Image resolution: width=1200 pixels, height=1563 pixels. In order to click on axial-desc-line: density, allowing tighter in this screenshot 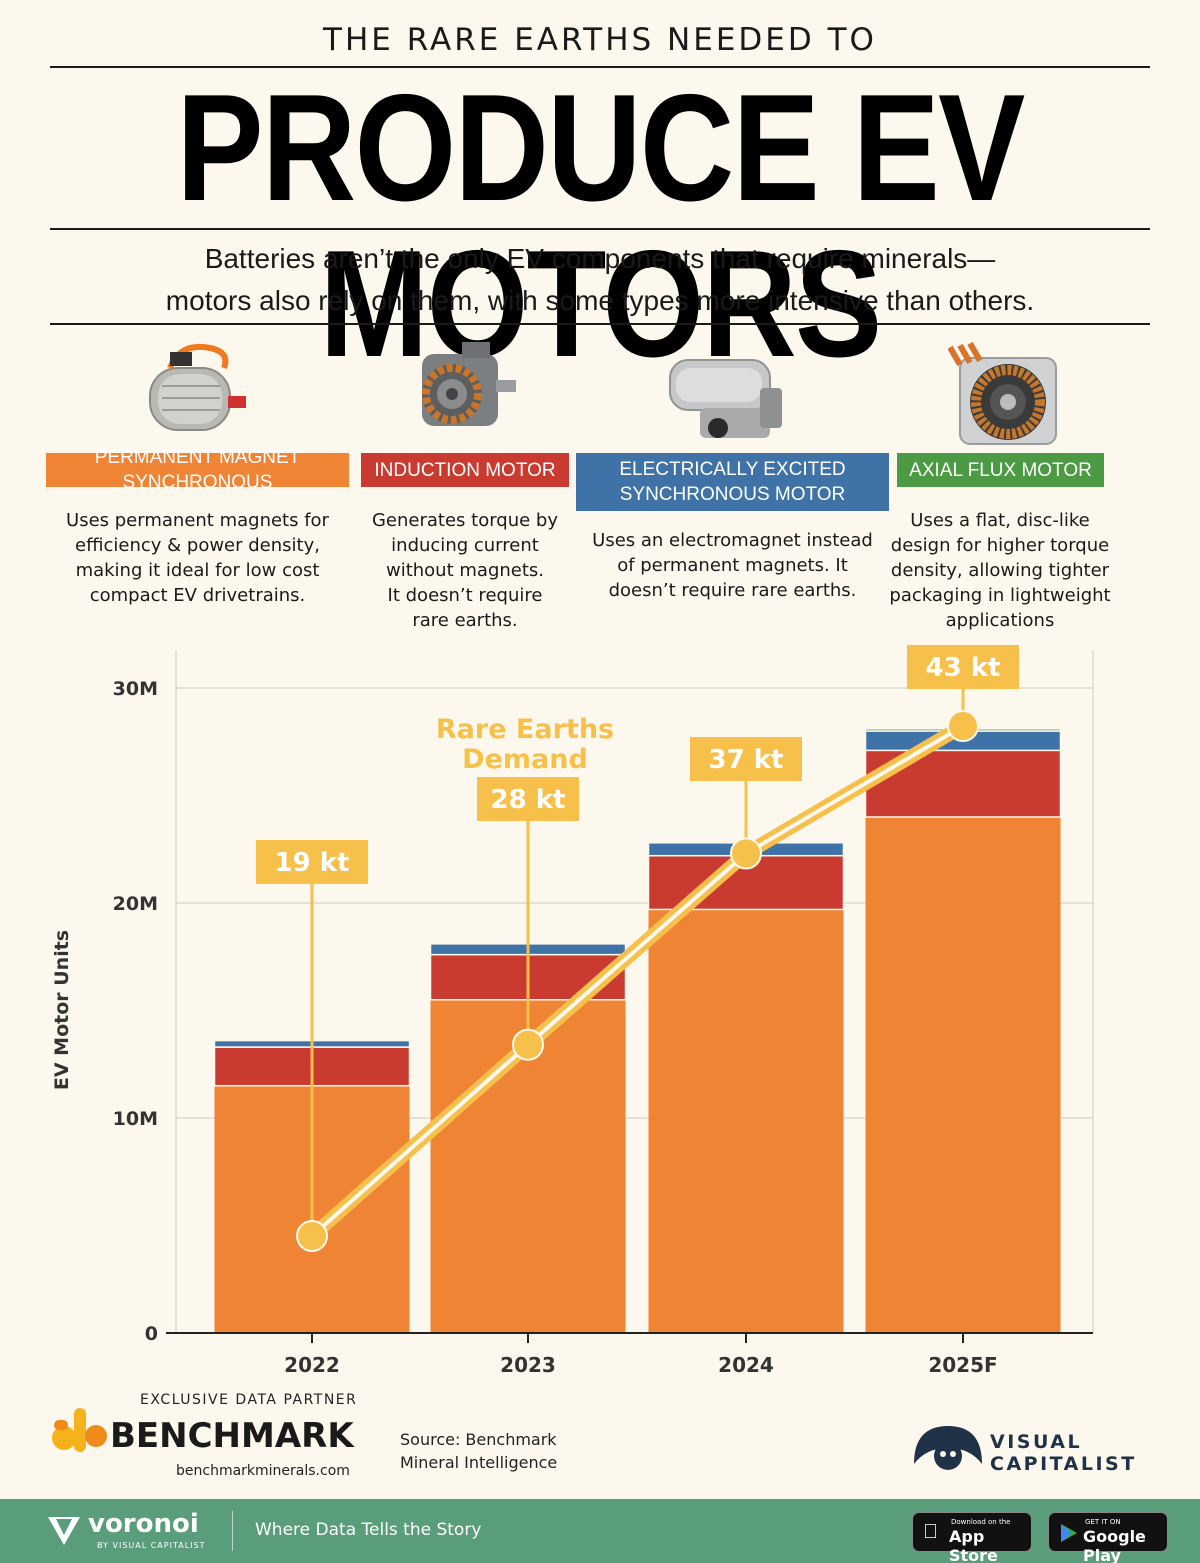, I will do `click(1000, 570)`.